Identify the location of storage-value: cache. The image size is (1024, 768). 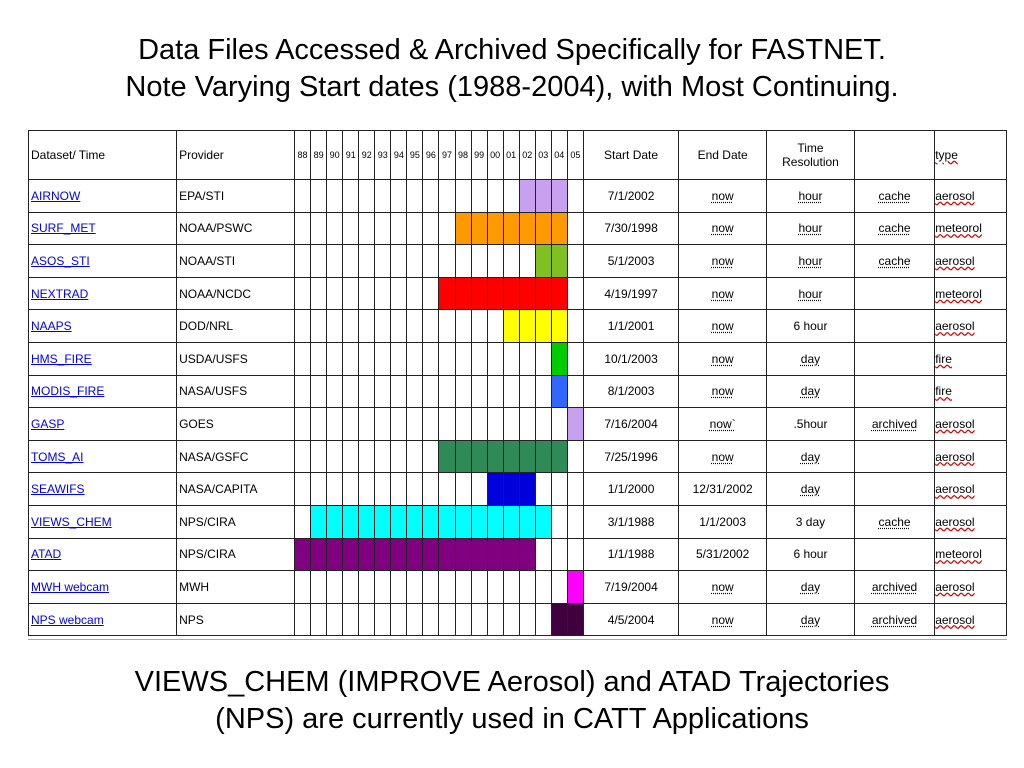
(894, 228).